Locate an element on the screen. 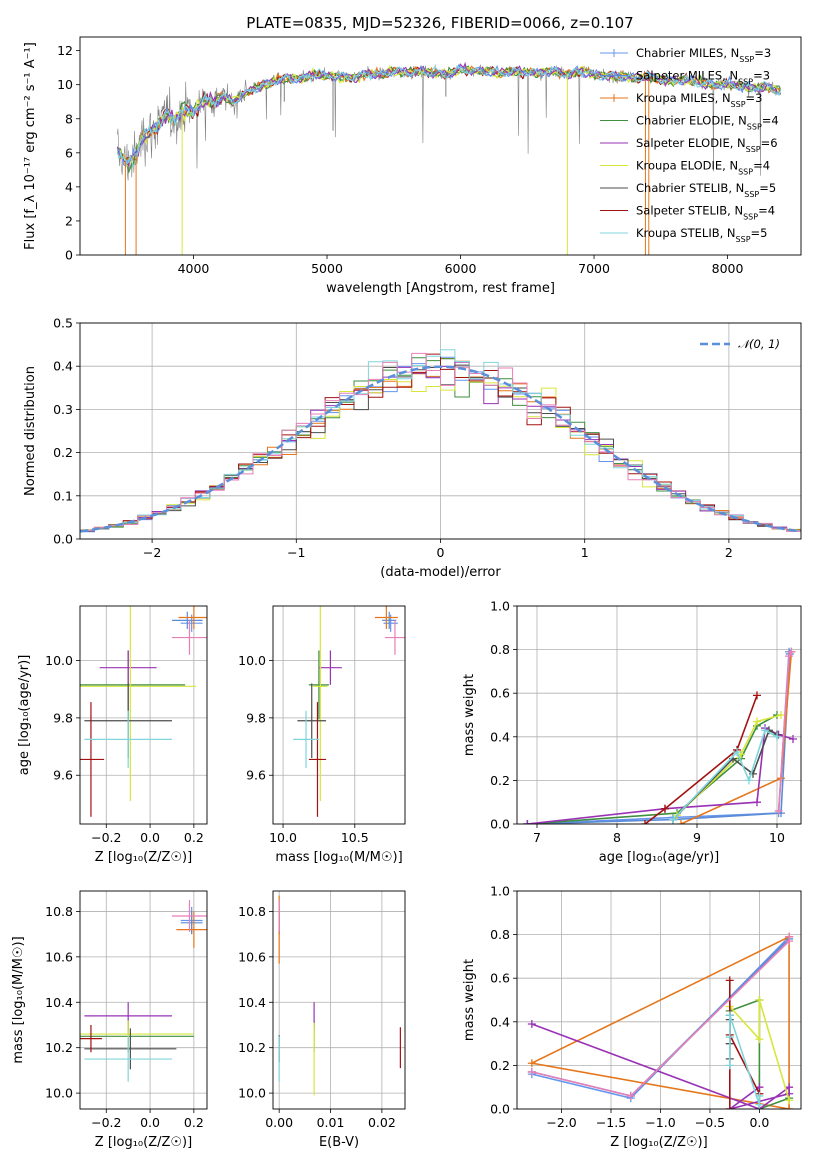 Image resolution: width=819 pixels, height=1170 pixels. axis-label-y: mass [log₁₀(M/M☉)] is located at coordinates (18, 999).